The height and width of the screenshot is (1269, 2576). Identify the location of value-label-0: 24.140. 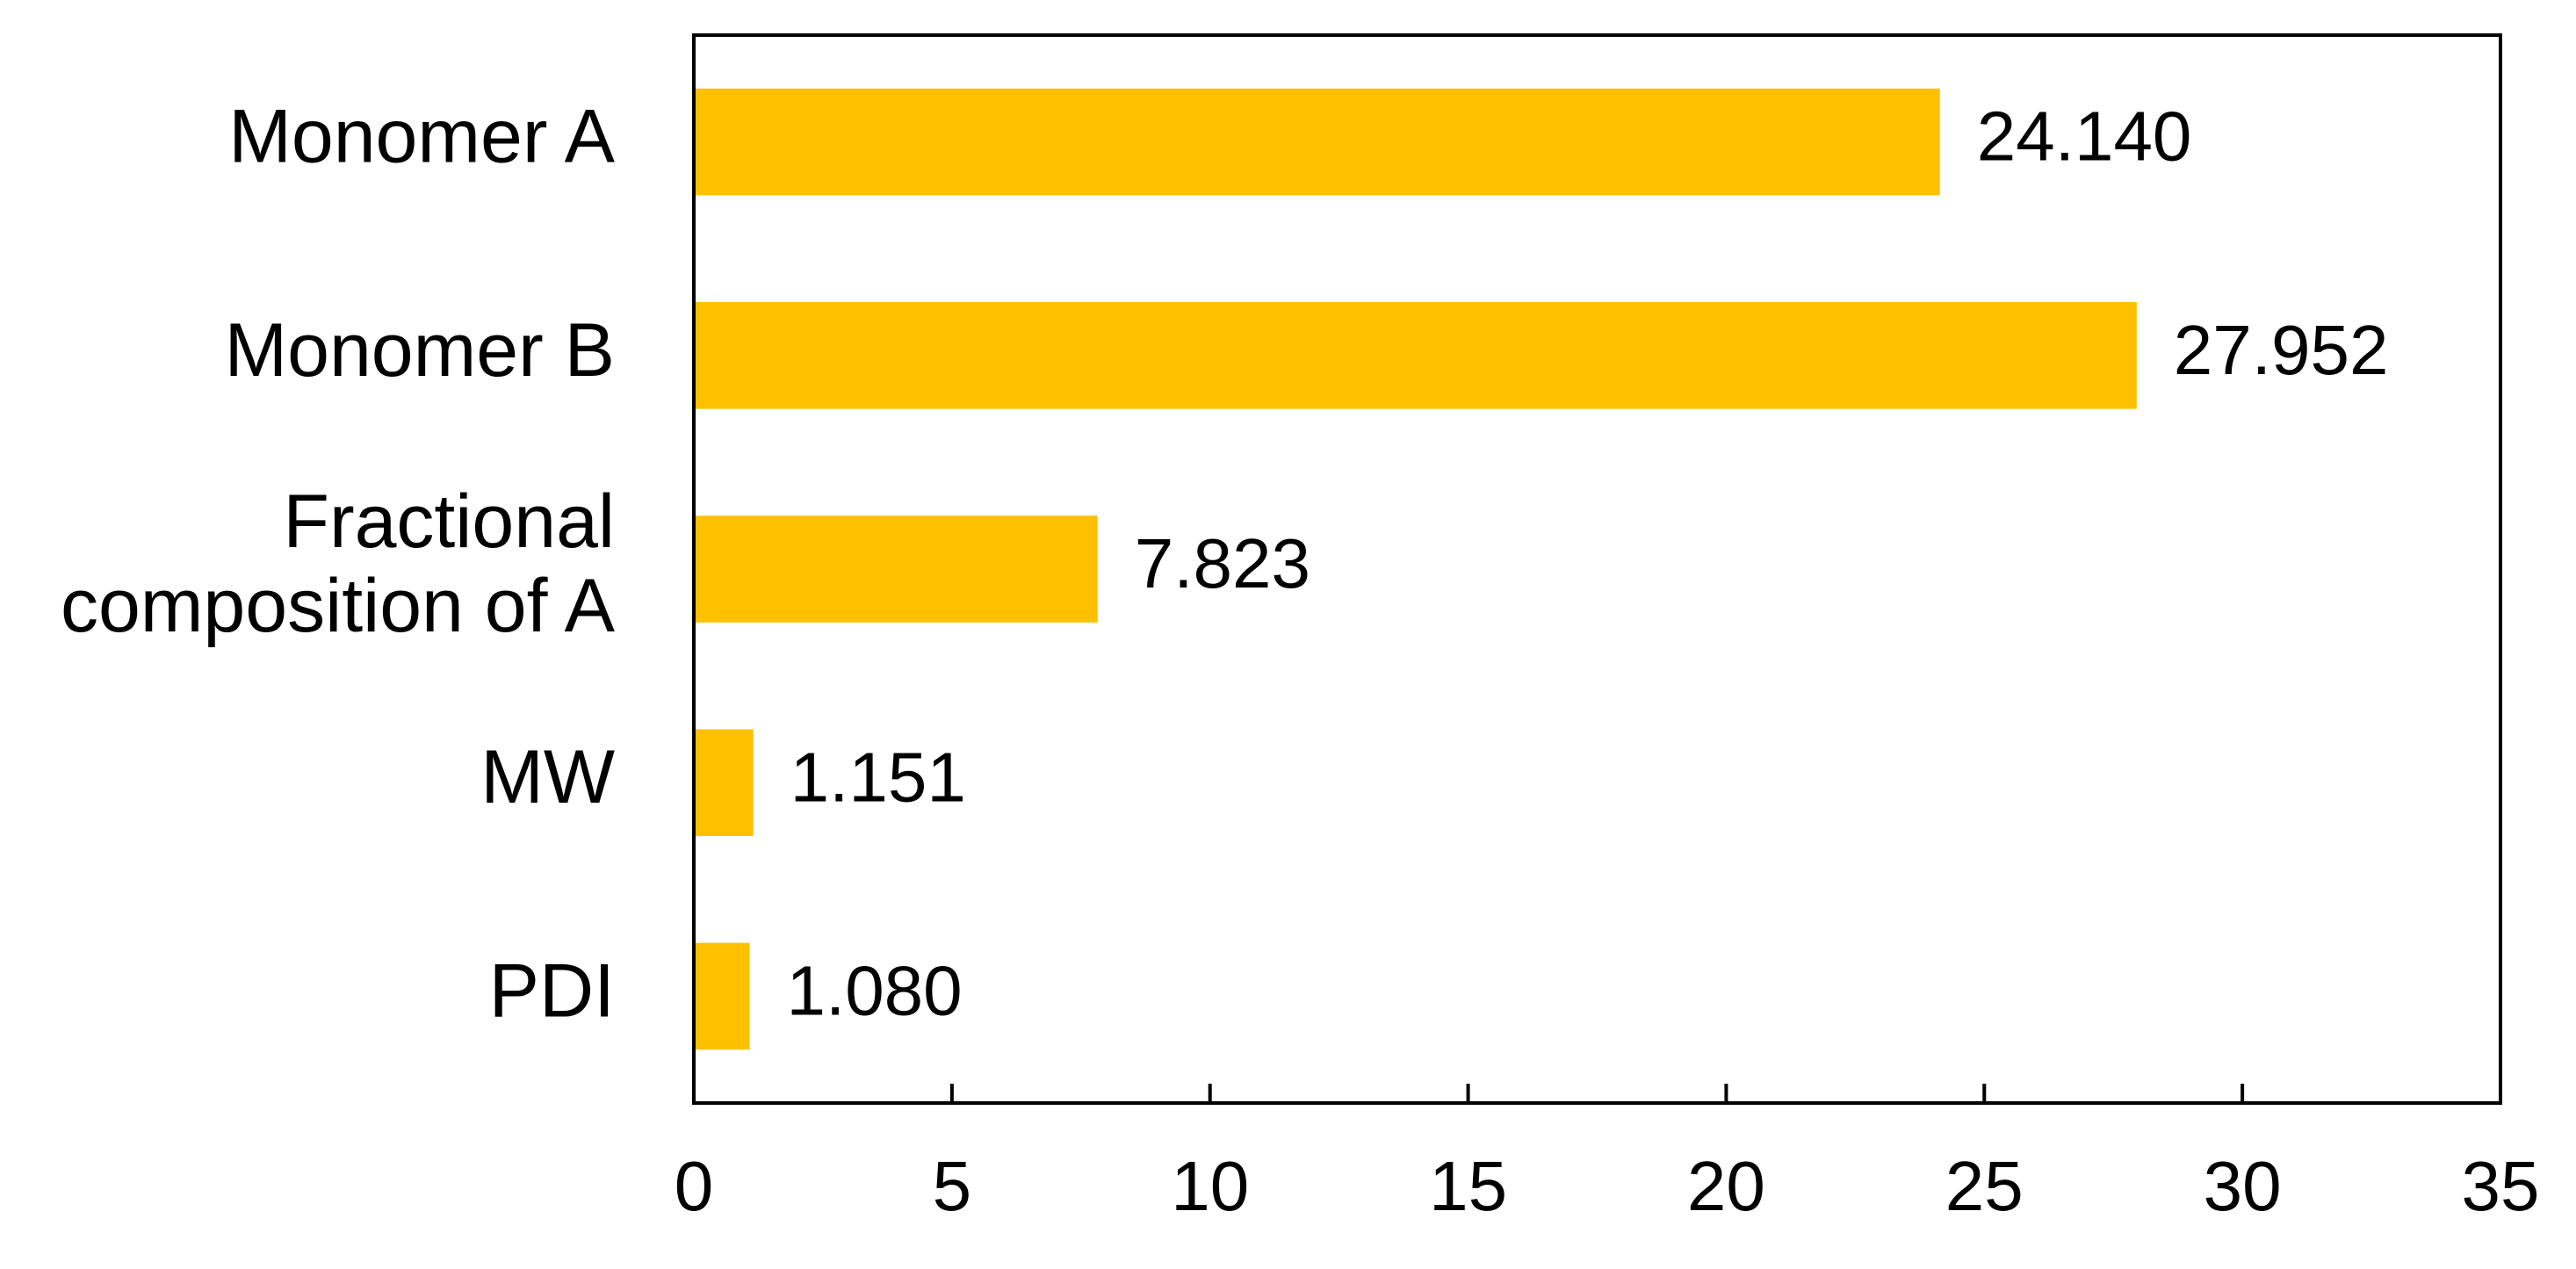
(2084, 136).